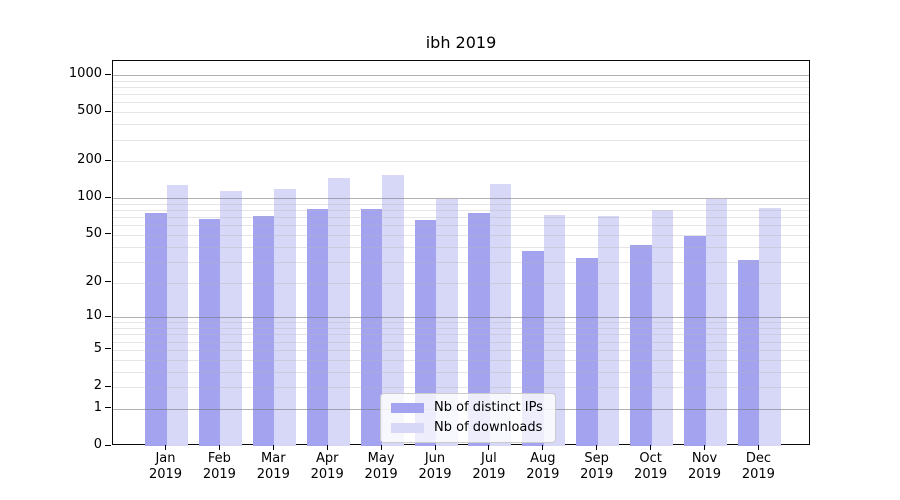 The image size is (900, 500). Describe the element at coordinates (381, 466) in the screenshot. I see `x-tick-label-may: May 2019` at that location.